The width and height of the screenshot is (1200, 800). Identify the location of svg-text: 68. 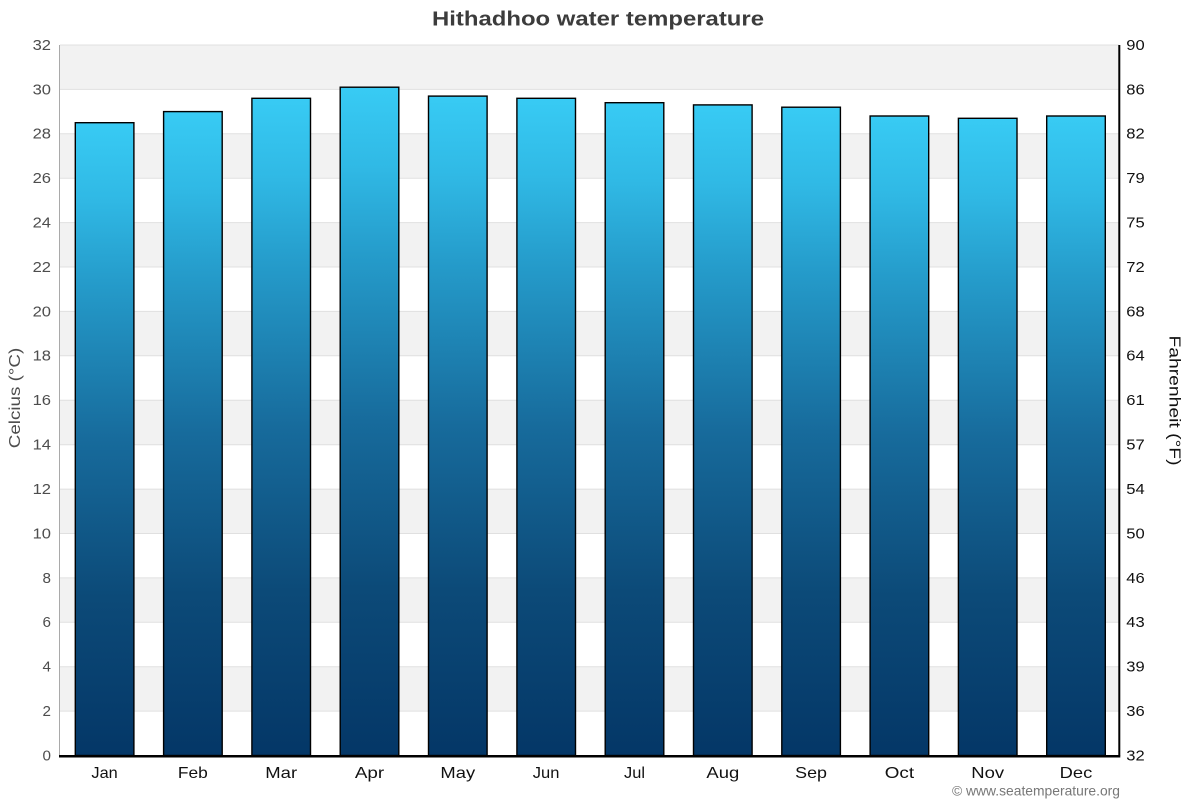
(1135, 311).